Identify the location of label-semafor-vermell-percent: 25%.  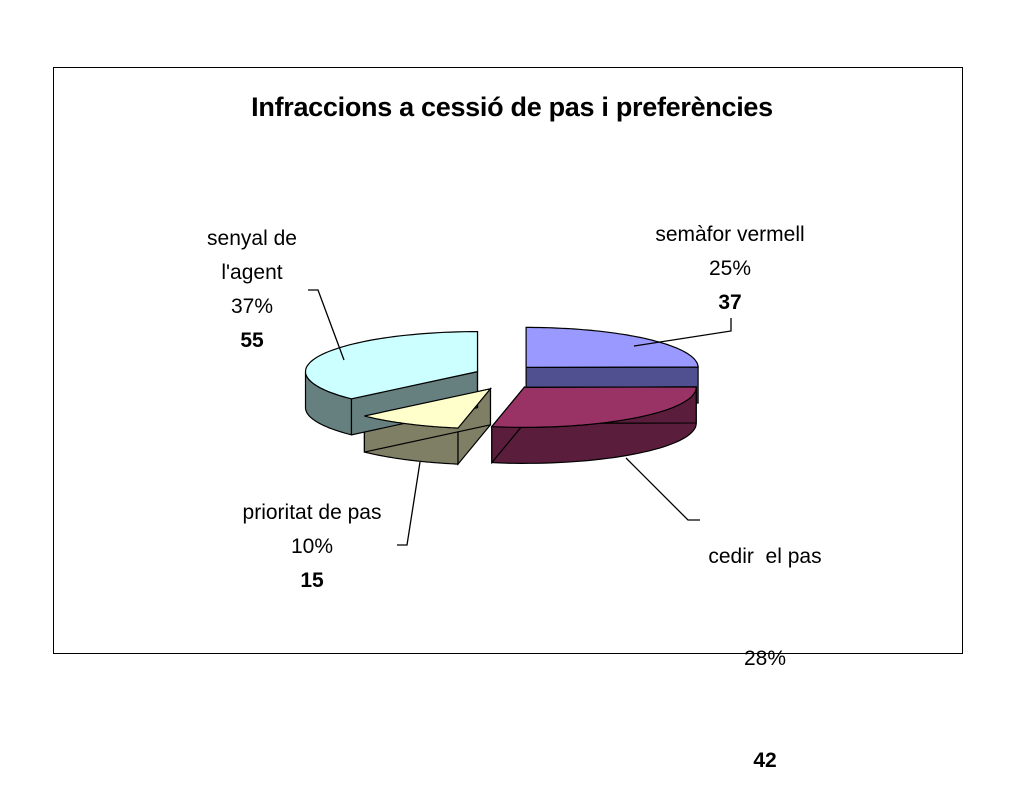
(730, 268).